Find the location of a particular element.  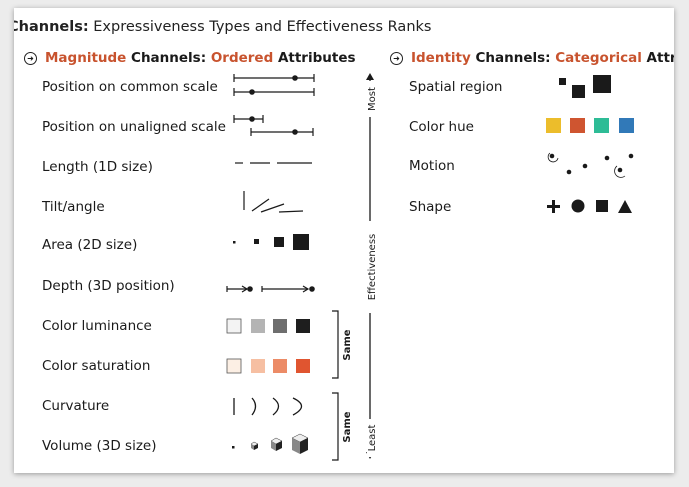

scale-least-label: Least is located at coordinates (373, 438).